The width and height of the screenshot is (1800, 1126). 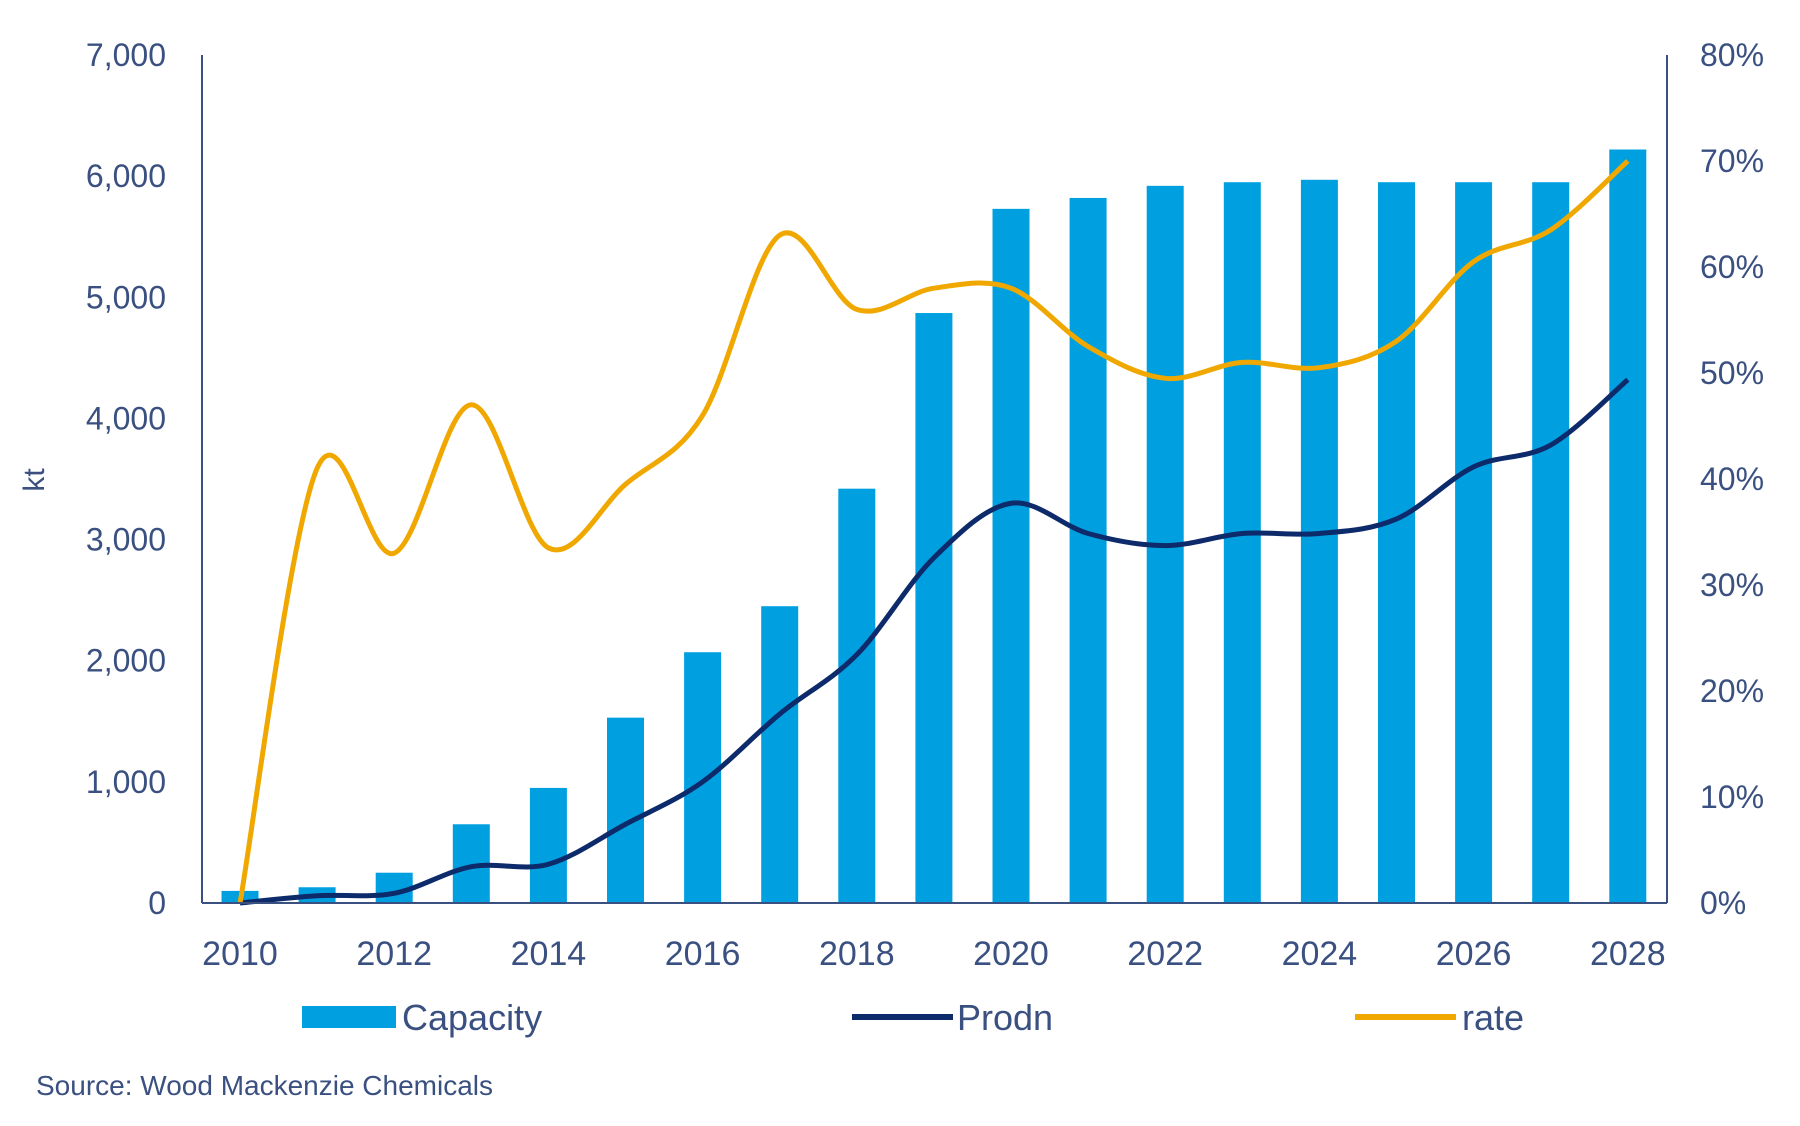 I want to click on bar-capacity-2028, so click(x=1628, y=526).